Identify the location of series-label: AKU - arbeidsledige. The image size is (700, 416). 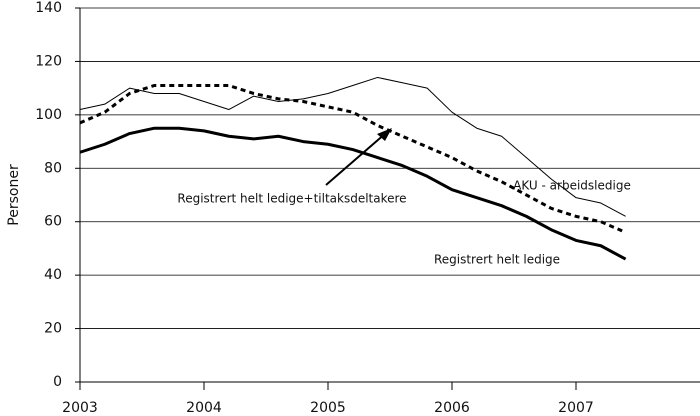
(572, 186).